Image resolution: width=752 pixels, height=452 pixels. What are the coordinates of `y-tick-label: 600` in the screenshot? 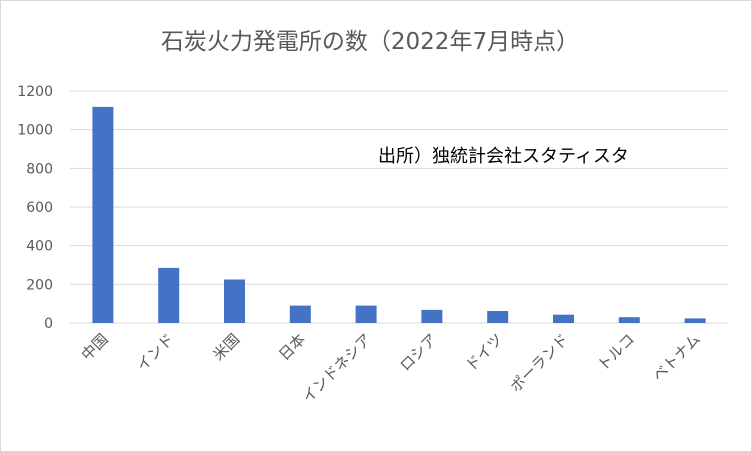 It's located at (39, 208).